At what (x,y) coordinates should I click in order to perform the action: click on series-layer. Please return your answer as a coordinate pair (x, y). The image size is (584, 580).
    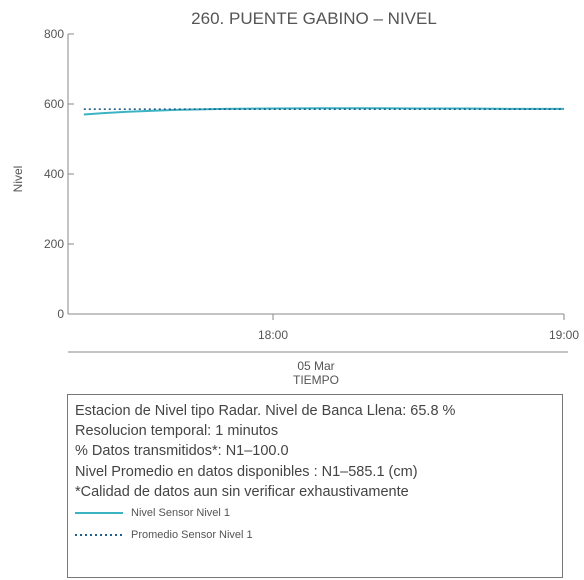
    Looking at the image, I should click on (323, 111).